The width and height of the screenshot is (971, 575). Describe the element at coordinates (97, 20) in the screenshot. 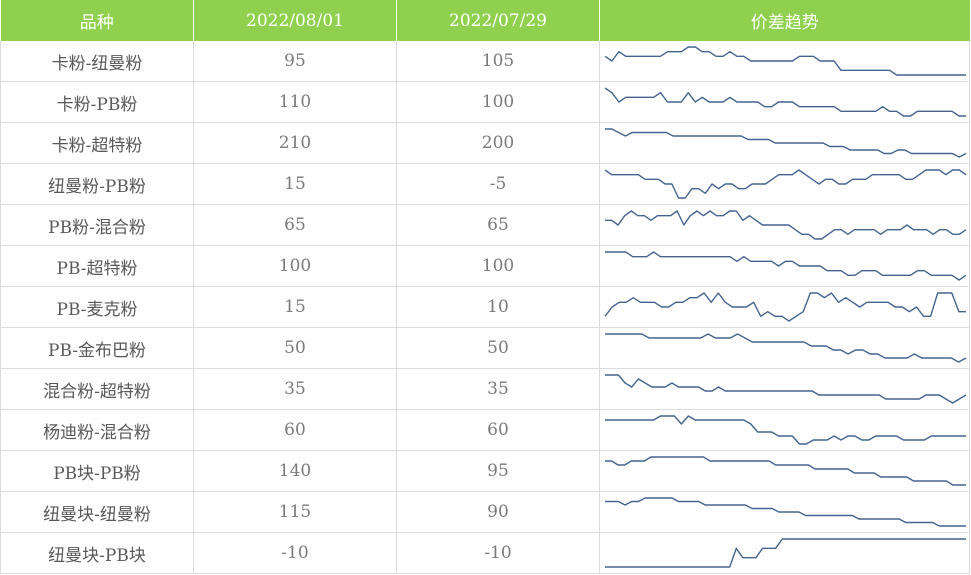

I see `header-variety: 品种` at that location.